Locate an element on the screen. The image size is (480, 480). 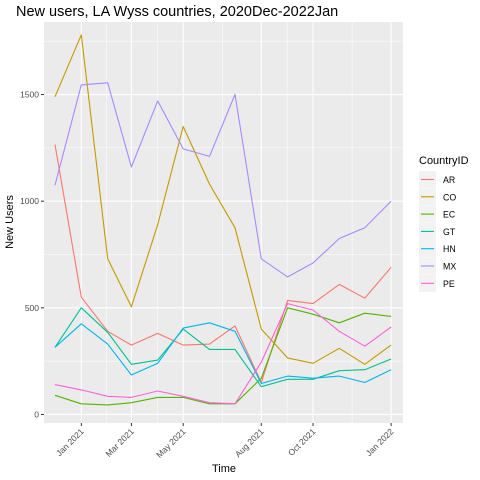
series-line-pe is located at coordinates (223, 354).